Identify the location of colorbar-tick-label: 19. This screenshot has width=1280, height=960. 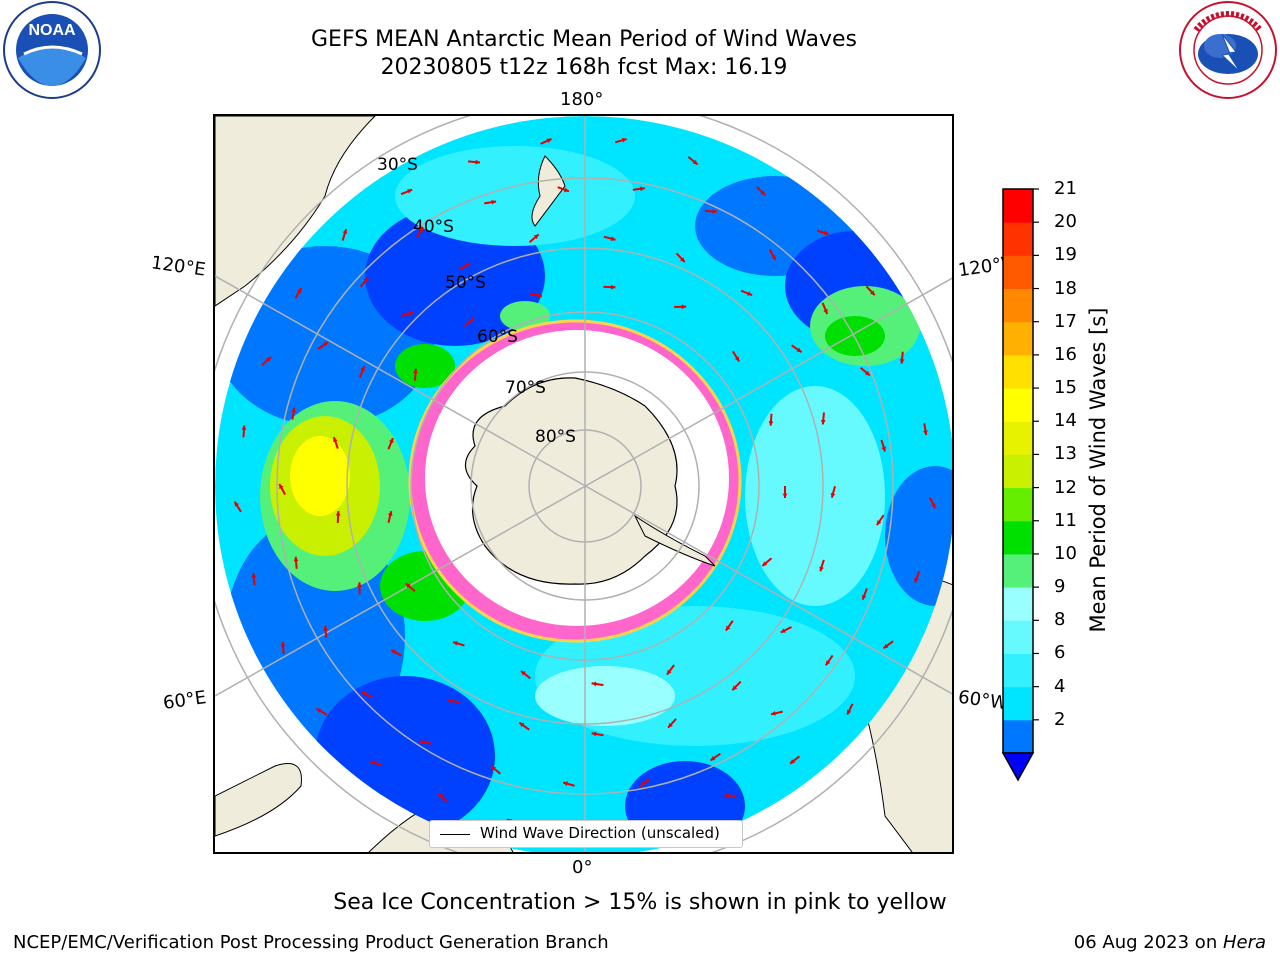
(1065, 255).